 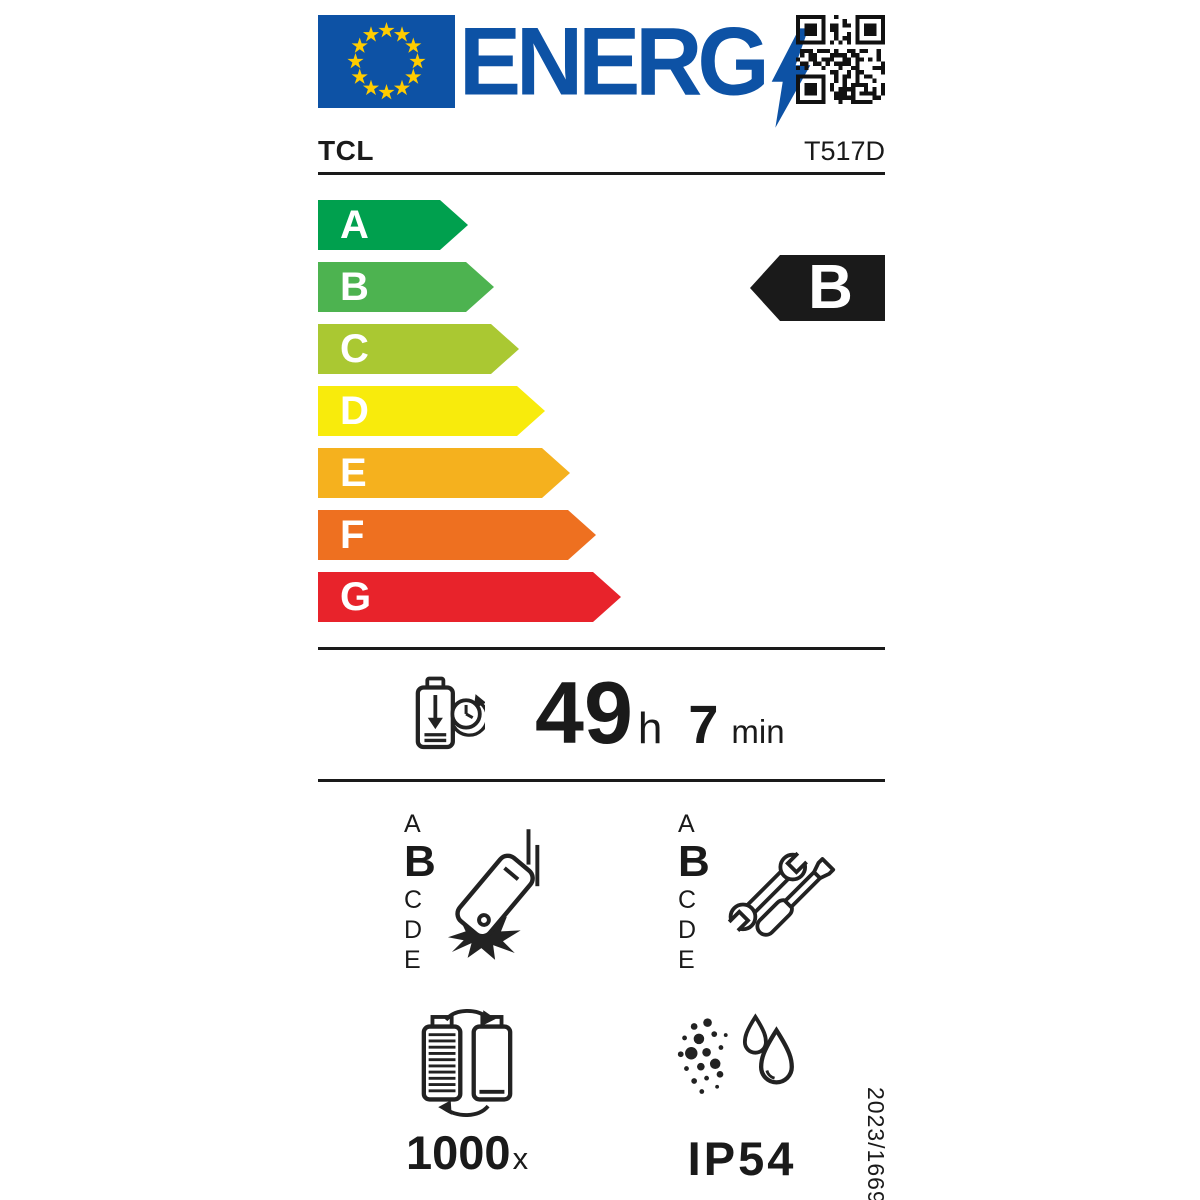 I want to click on energy-class-arrow-F: F, so click(x=457, y=535).